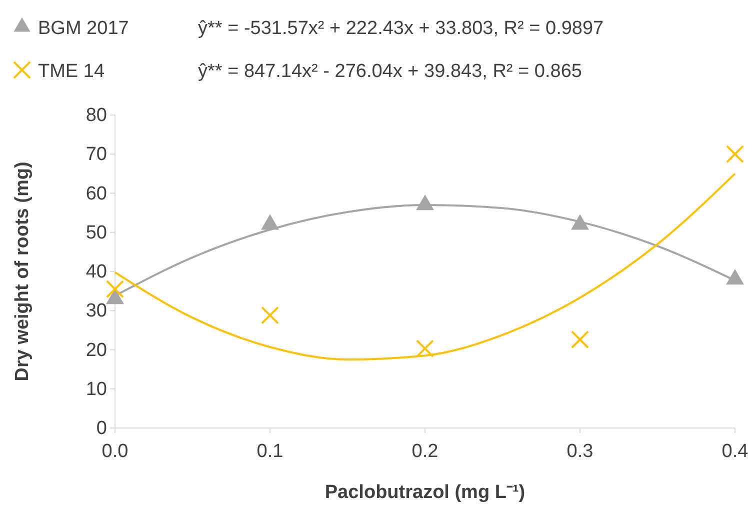 Image resolution: width=755 pixels, height=508 pixels. I want to click on y-tick-label: 60, so click(96, 193).